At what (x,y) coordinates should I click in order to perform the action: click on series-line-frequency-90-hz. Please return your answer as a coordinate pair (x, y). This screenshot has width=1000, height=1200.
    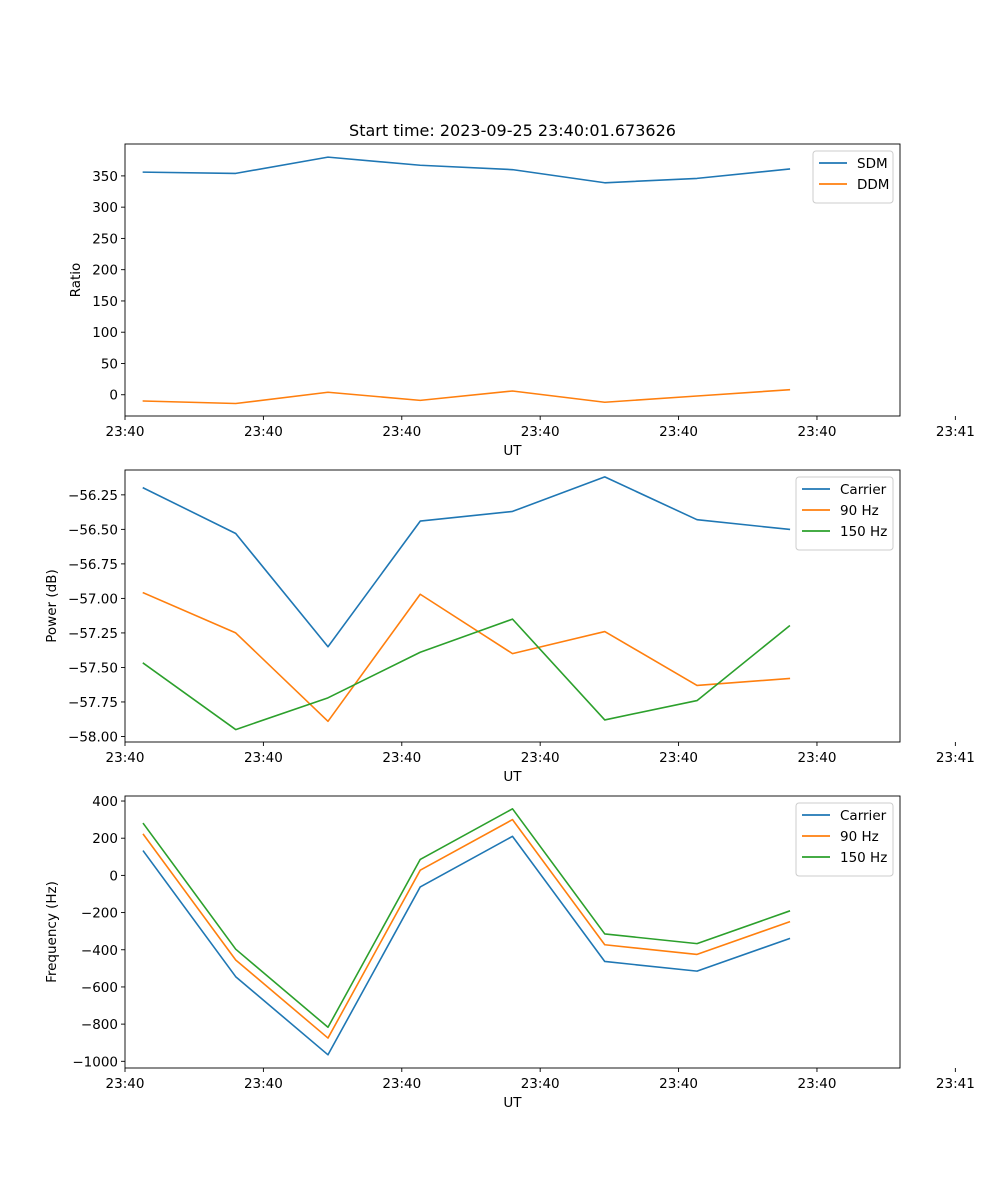
    Looking at the image, I should click on (466, 928).